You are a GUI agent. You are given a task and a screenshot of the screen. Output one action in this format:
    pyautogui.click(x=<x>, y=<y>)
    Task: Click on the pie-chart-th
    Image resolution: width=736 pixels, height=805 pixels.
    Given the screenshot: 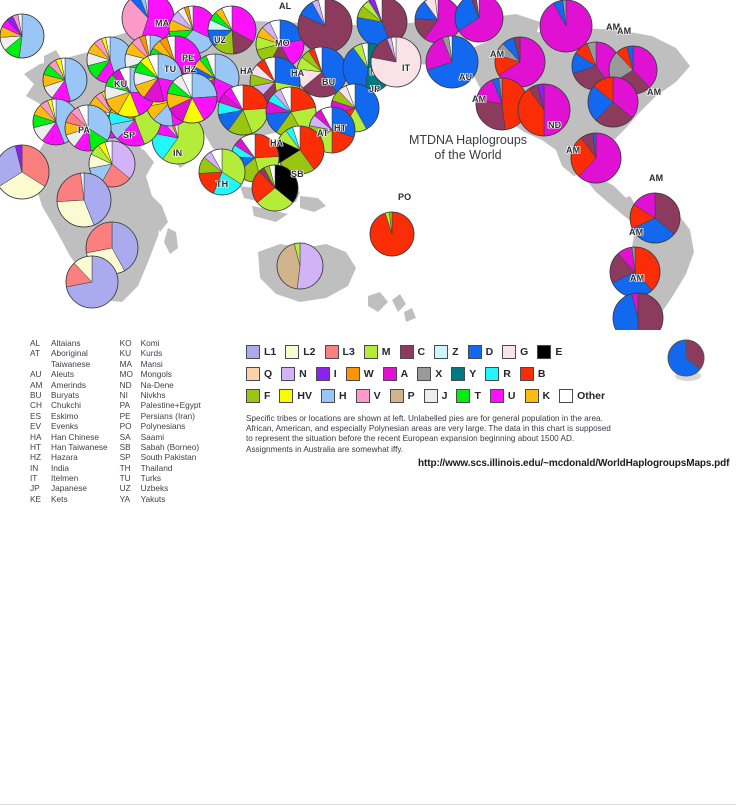 What is the action you would take?
    pyautogui.click(x=222, y=172)
    